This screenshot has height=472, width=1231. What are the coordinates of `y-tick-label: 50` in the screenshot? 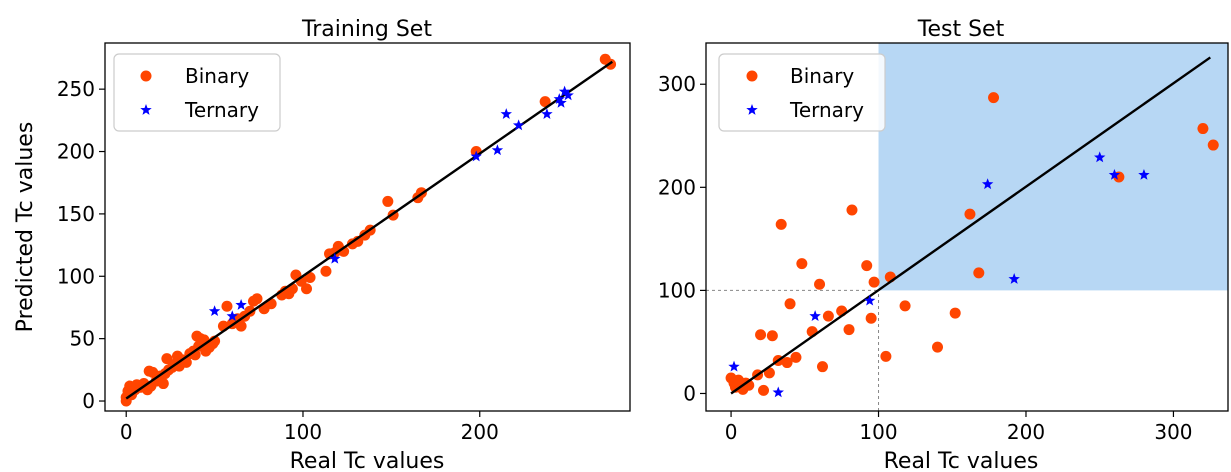 It's located at (82, 339).